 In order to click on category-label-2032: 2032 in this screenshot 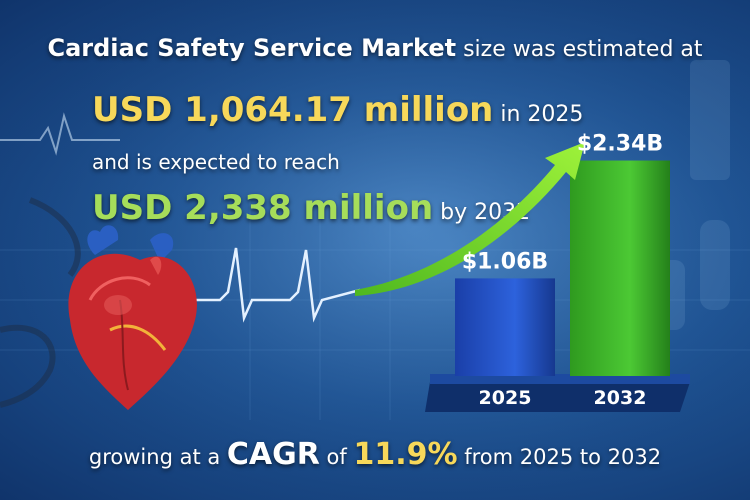, I will do `click(620, 398)`.